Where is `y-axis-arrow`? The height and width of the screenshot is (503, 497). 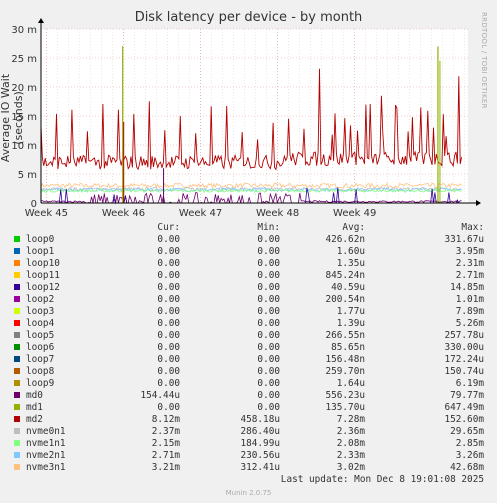 y-axis-arrow is located at coordinates (41, 20).